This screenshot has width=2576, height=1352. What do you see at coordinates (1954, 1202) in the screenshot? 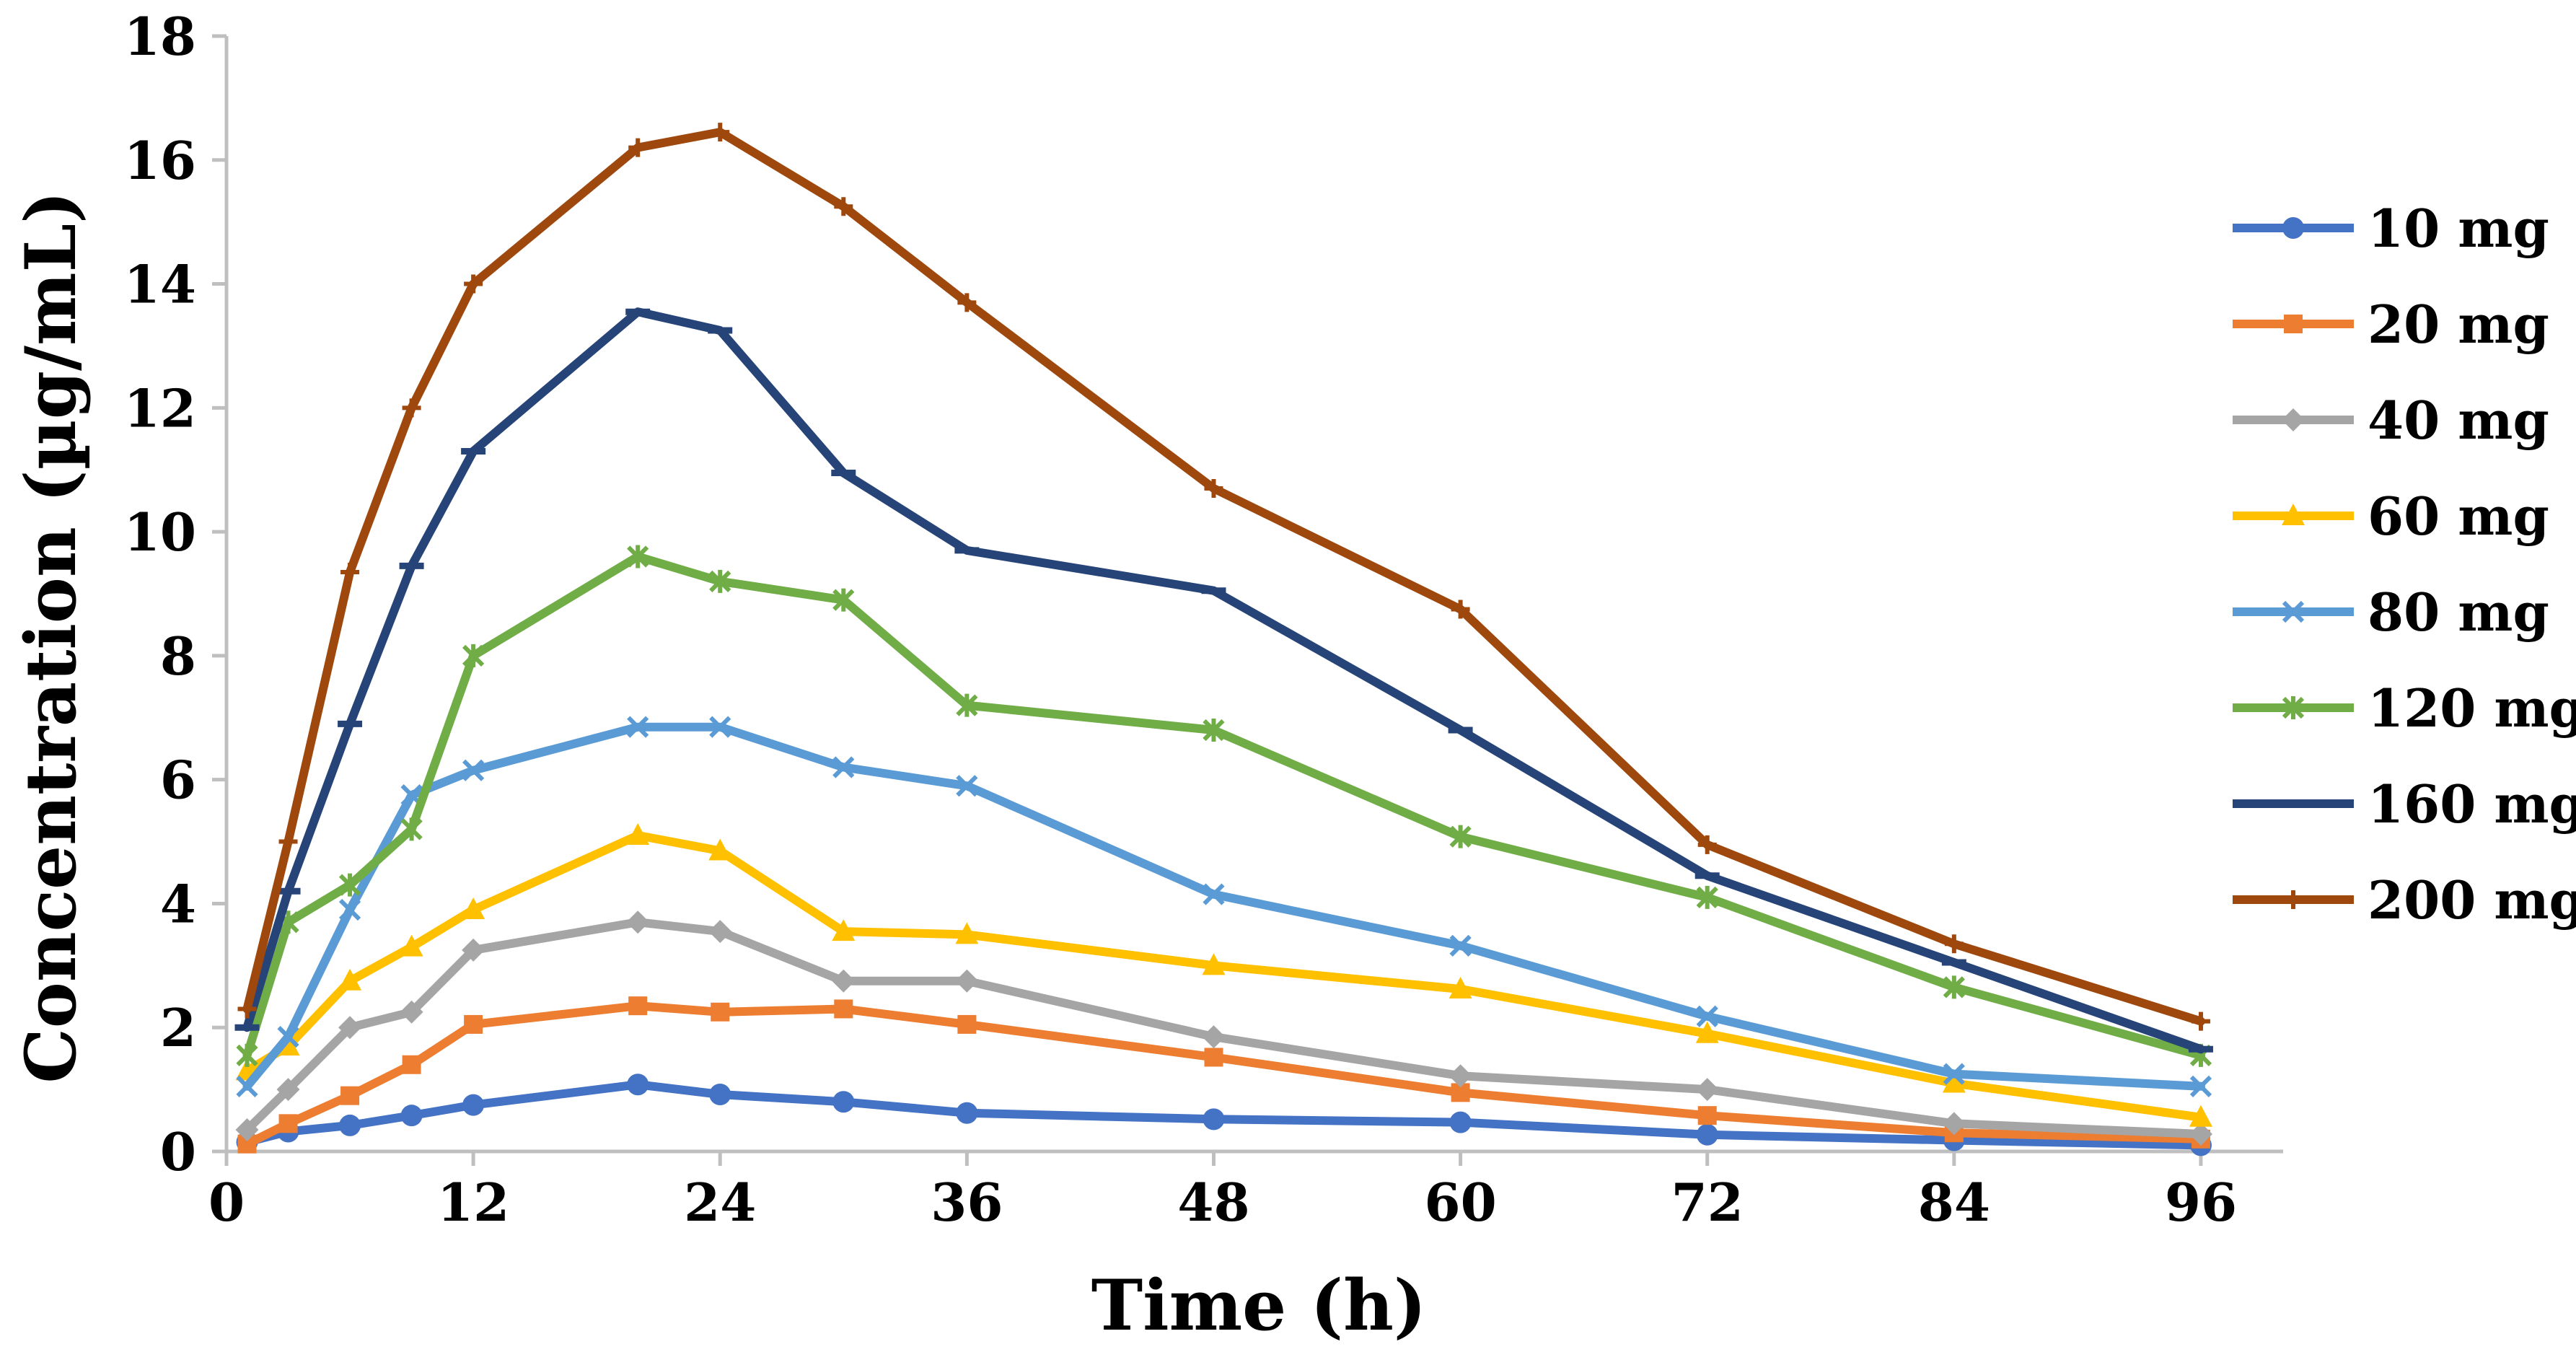
I see `x-tick-label: 84` at bounding box center [1954, 1202].